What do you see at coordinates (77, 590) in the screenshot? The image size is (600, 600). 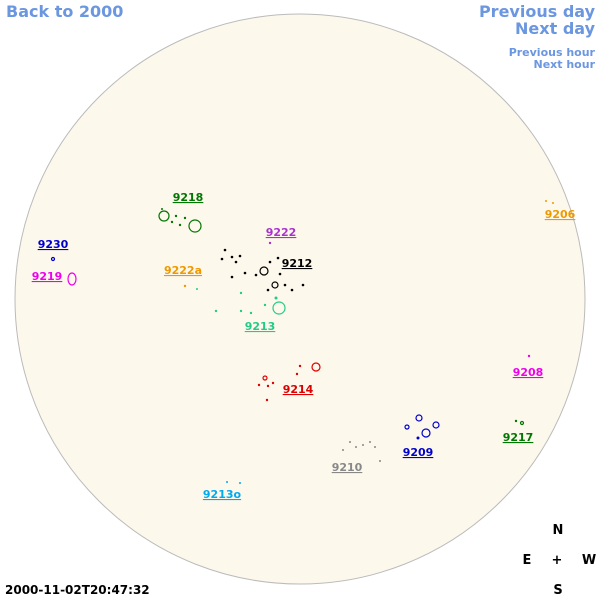 I see `timestamp: 2000-11-02T20:47:32` at bounding box center [77, 590].